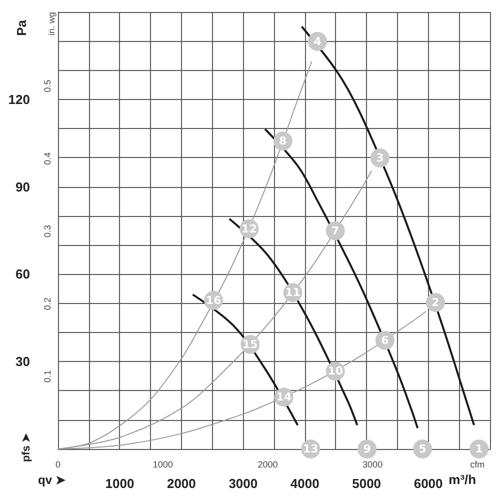 The width and height of the screenshot is (500, 500). Describe the element at coordinates (26, 447) in the screenshot. I see `text: pfs ➤` at that location.